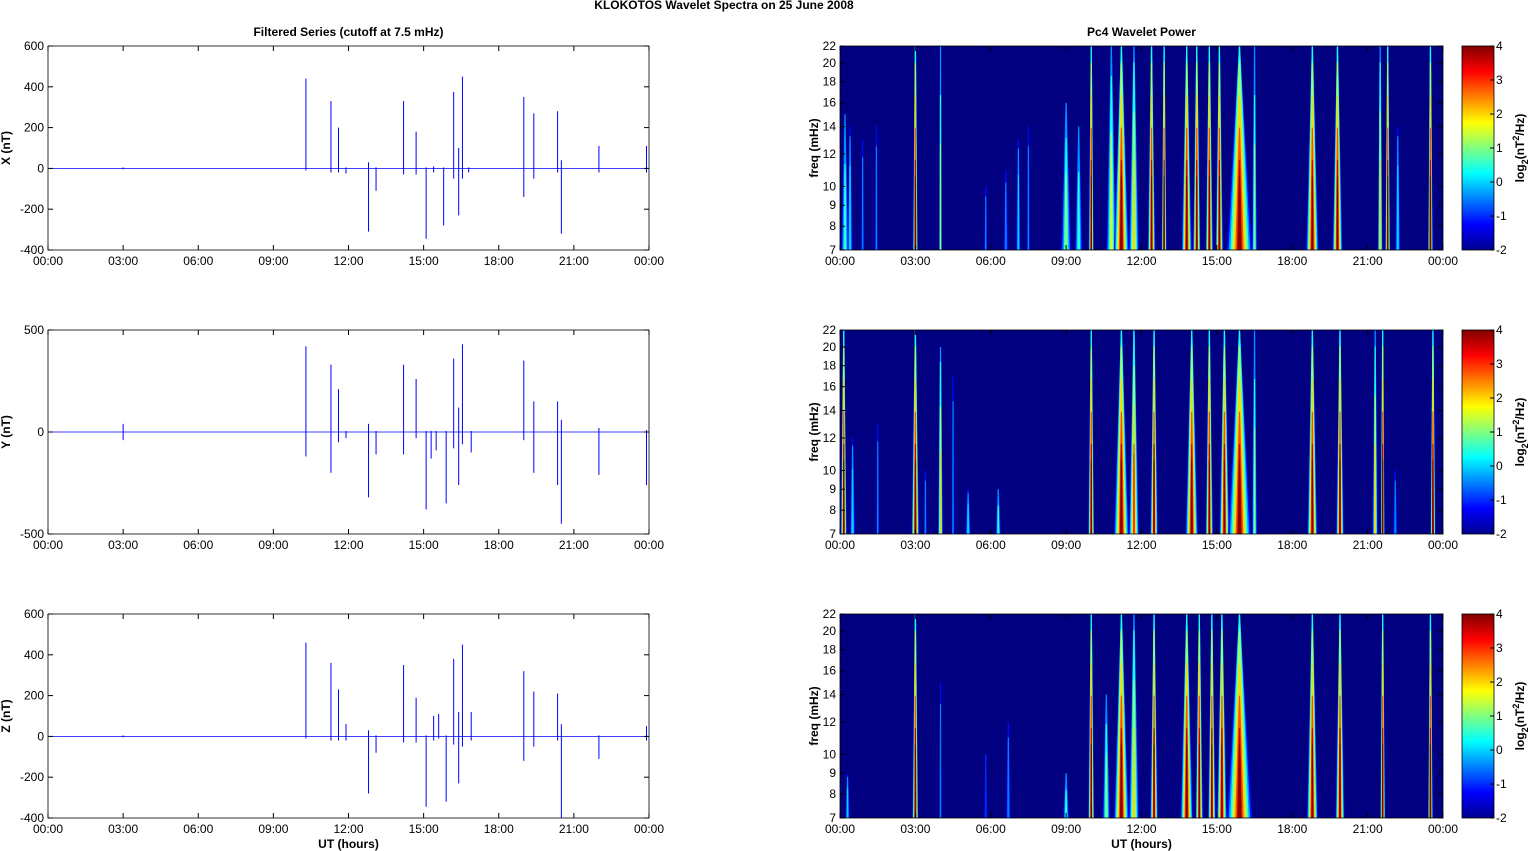  I want to click on colorbar-label-sup: 2, so click(1516, 138).